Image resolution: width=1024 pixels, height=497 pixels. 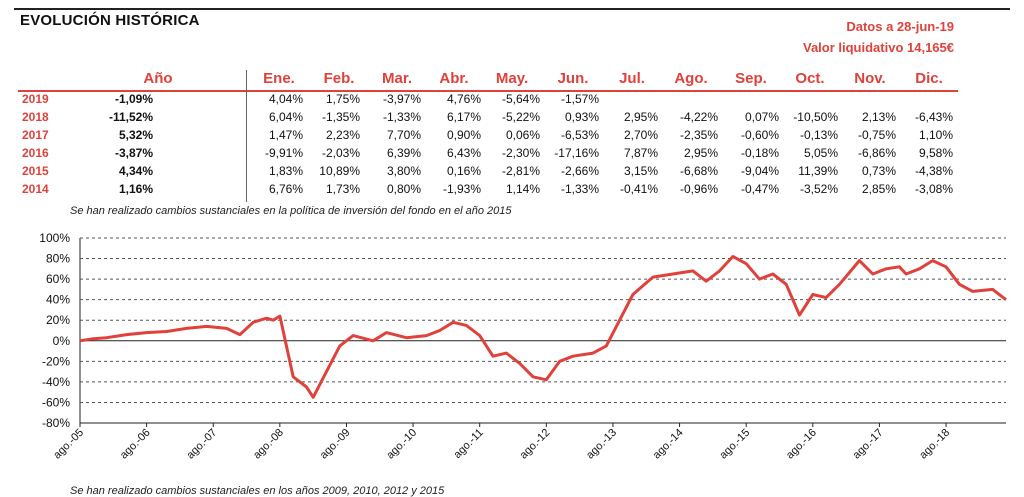 What do you see at coordinates (640, 153) in the screenshot?
I see `monthly-return-cell: 7,87%` at bounding box center [640, 153].